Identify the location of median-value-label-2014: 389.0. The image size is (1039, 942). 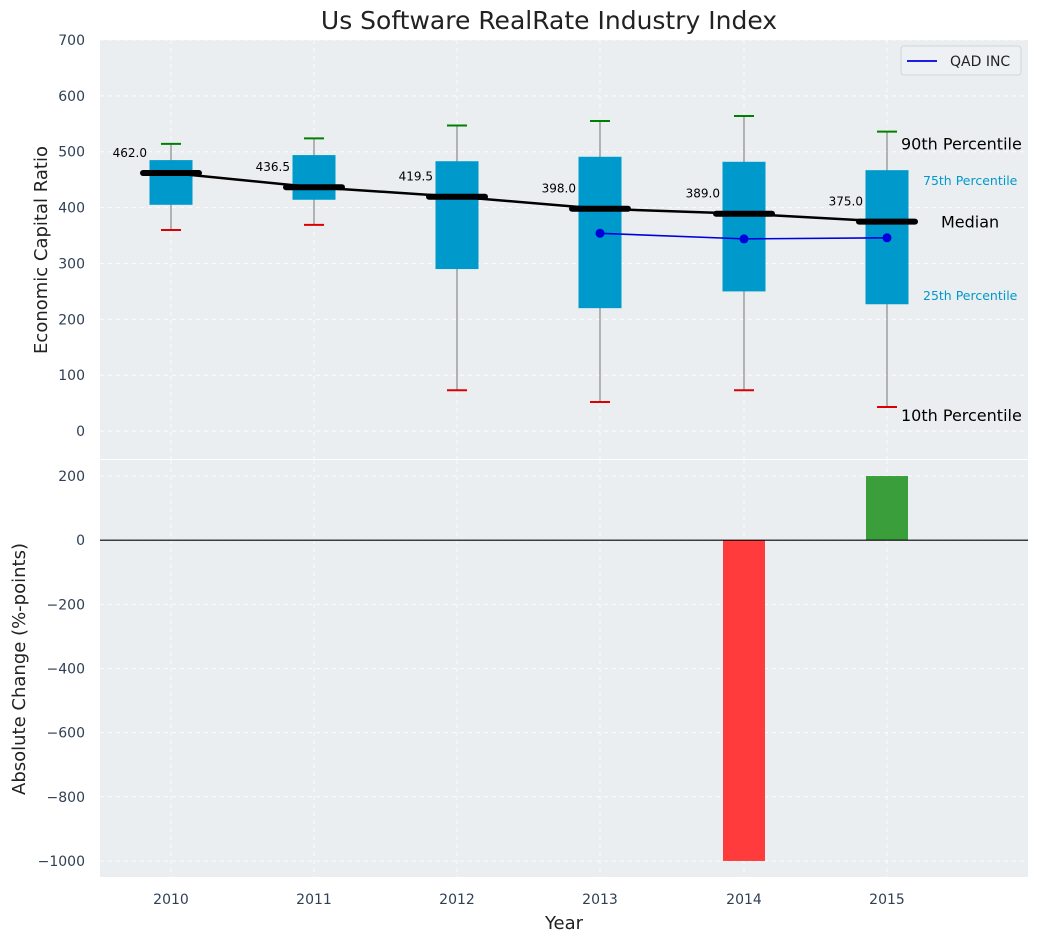
(703, 194).